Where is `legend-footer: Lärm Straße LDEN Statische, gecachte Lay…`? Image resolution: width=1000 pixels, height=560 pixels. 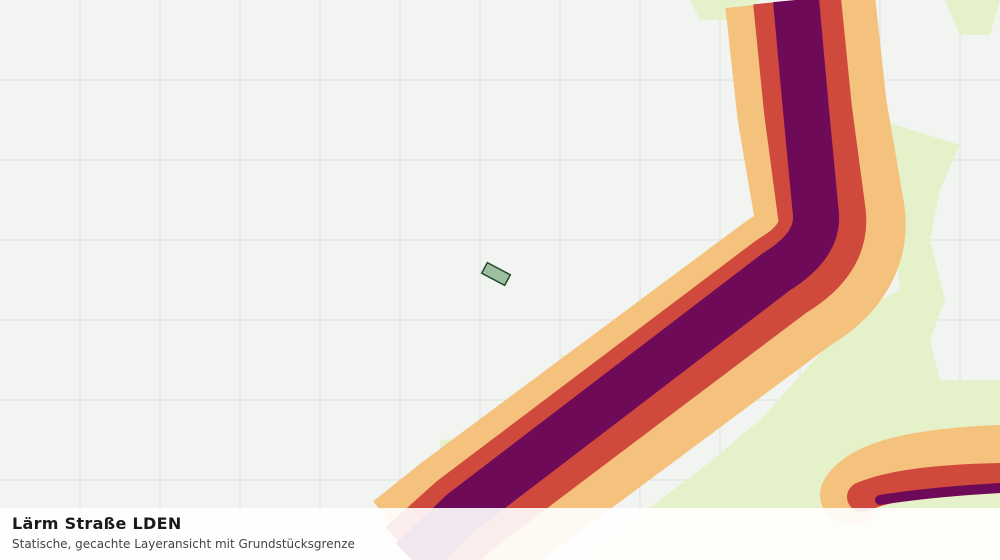 legend-footer: Lärm Straße LDEN Statische, gecachte Lay… is located at coordinates (500, 534).